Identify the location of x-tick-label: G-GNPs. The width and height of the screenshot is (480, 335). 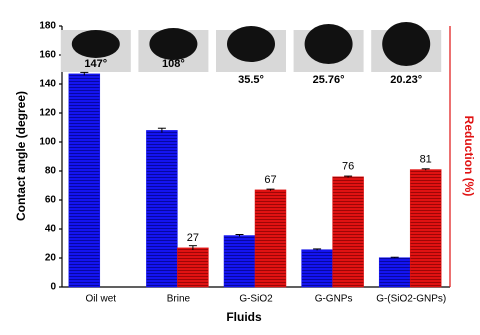
(334, 299).